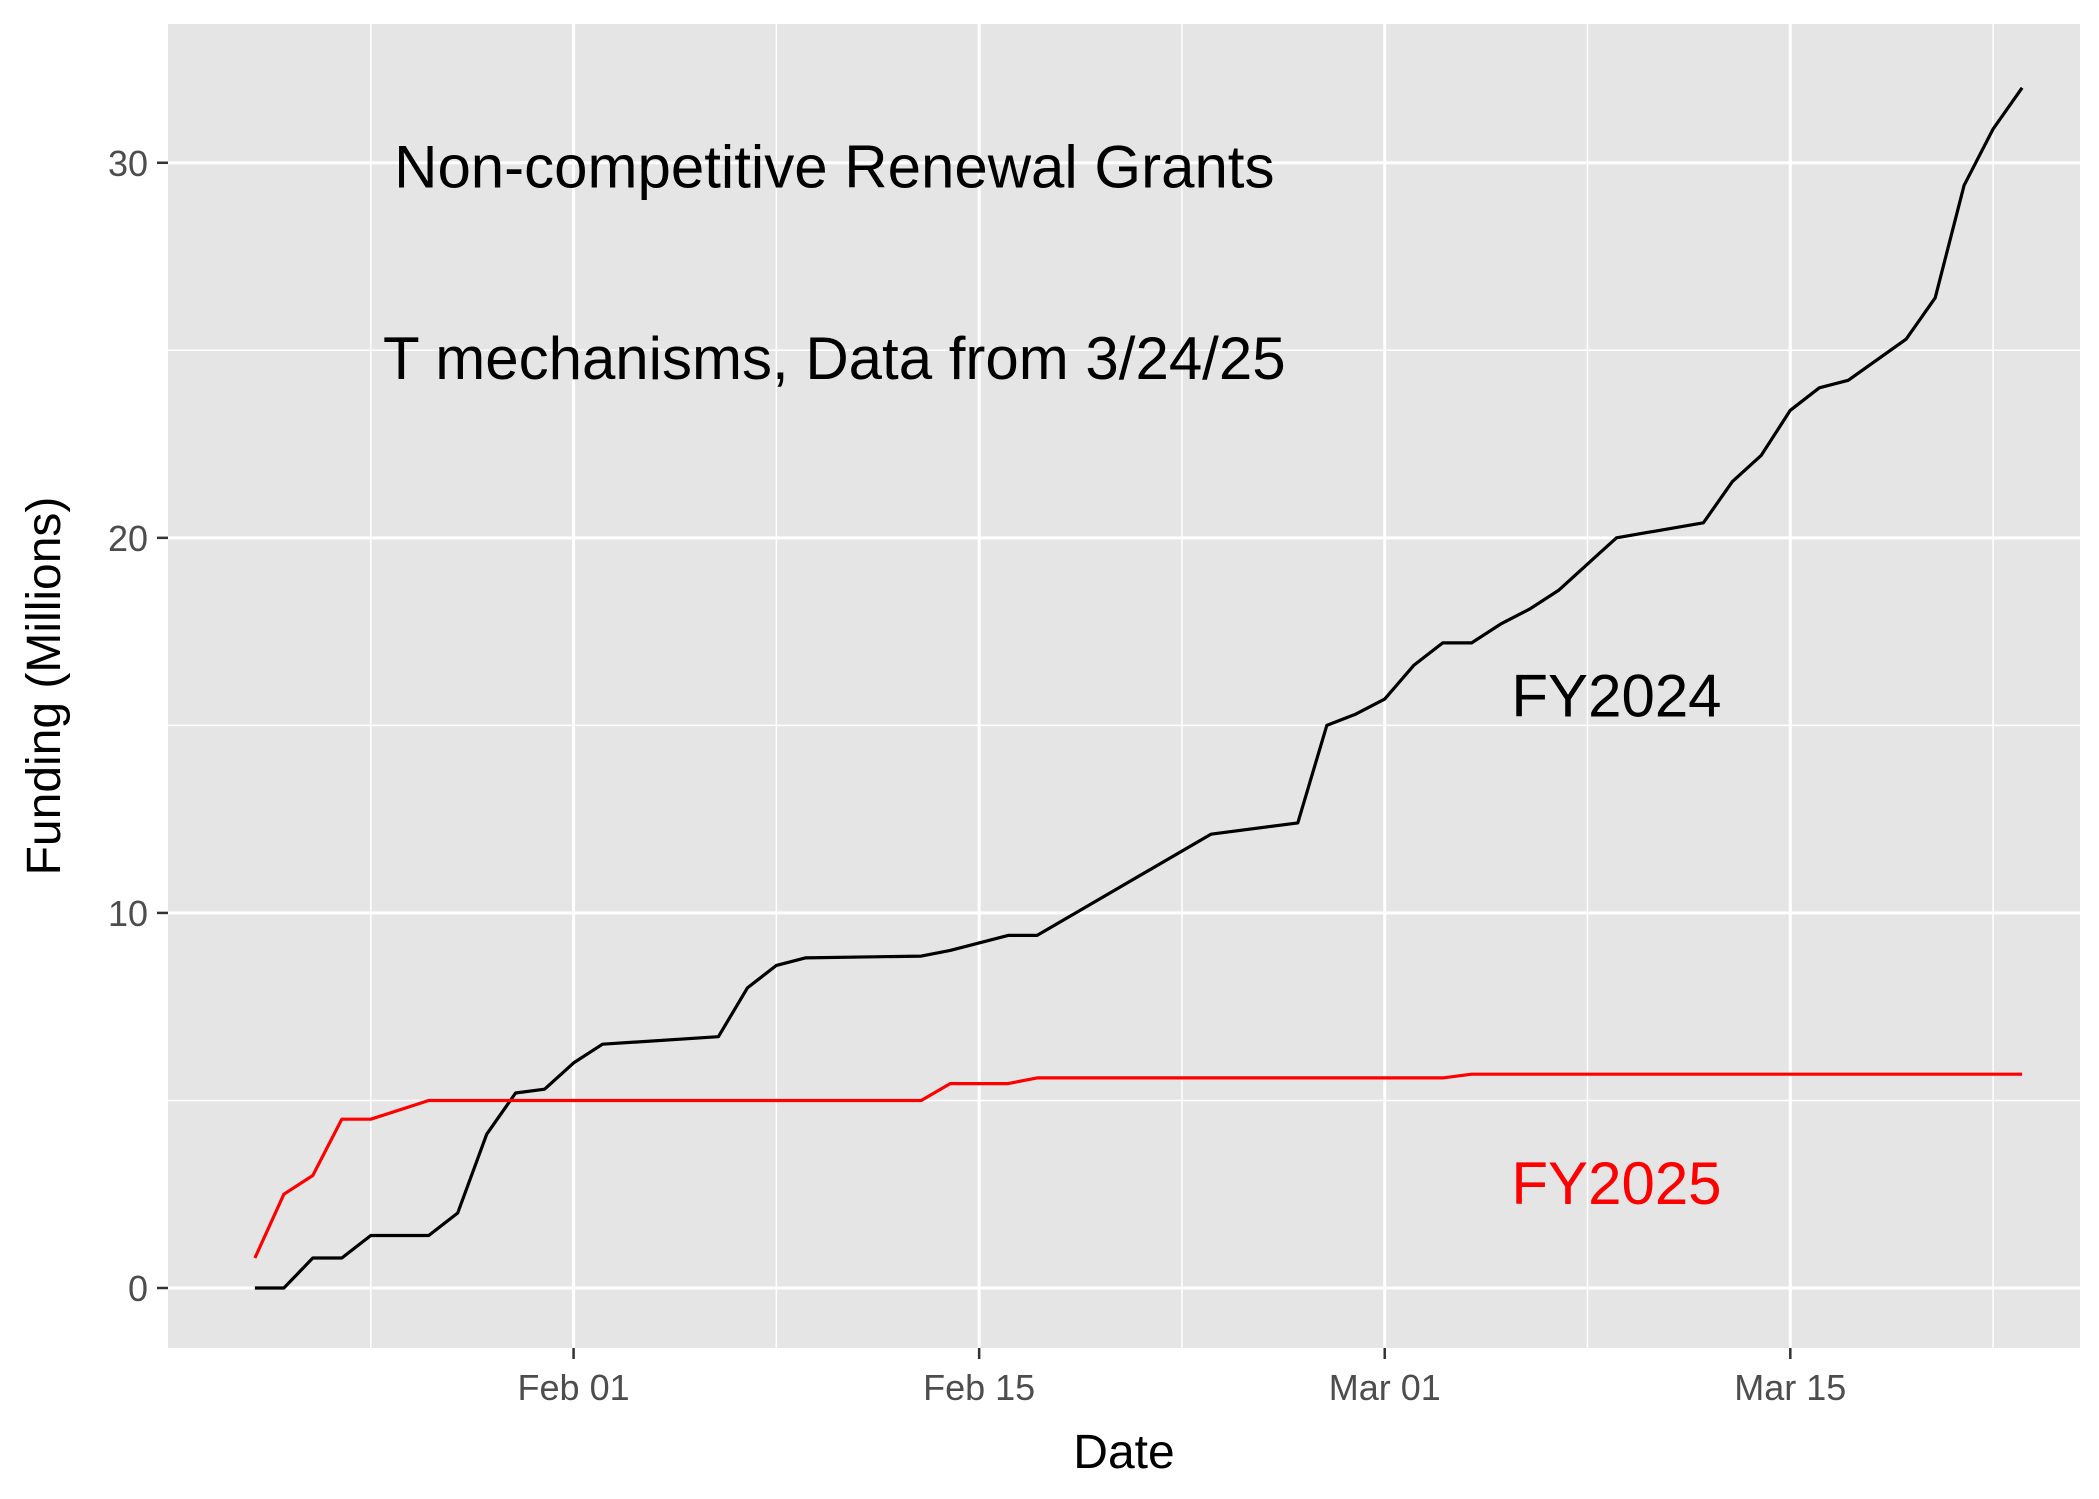  What do you see at coordinates (1790, 1387) in the screenshot?
I see `x-tick-label: Mar 15` at bounding box center [1790, 1387].